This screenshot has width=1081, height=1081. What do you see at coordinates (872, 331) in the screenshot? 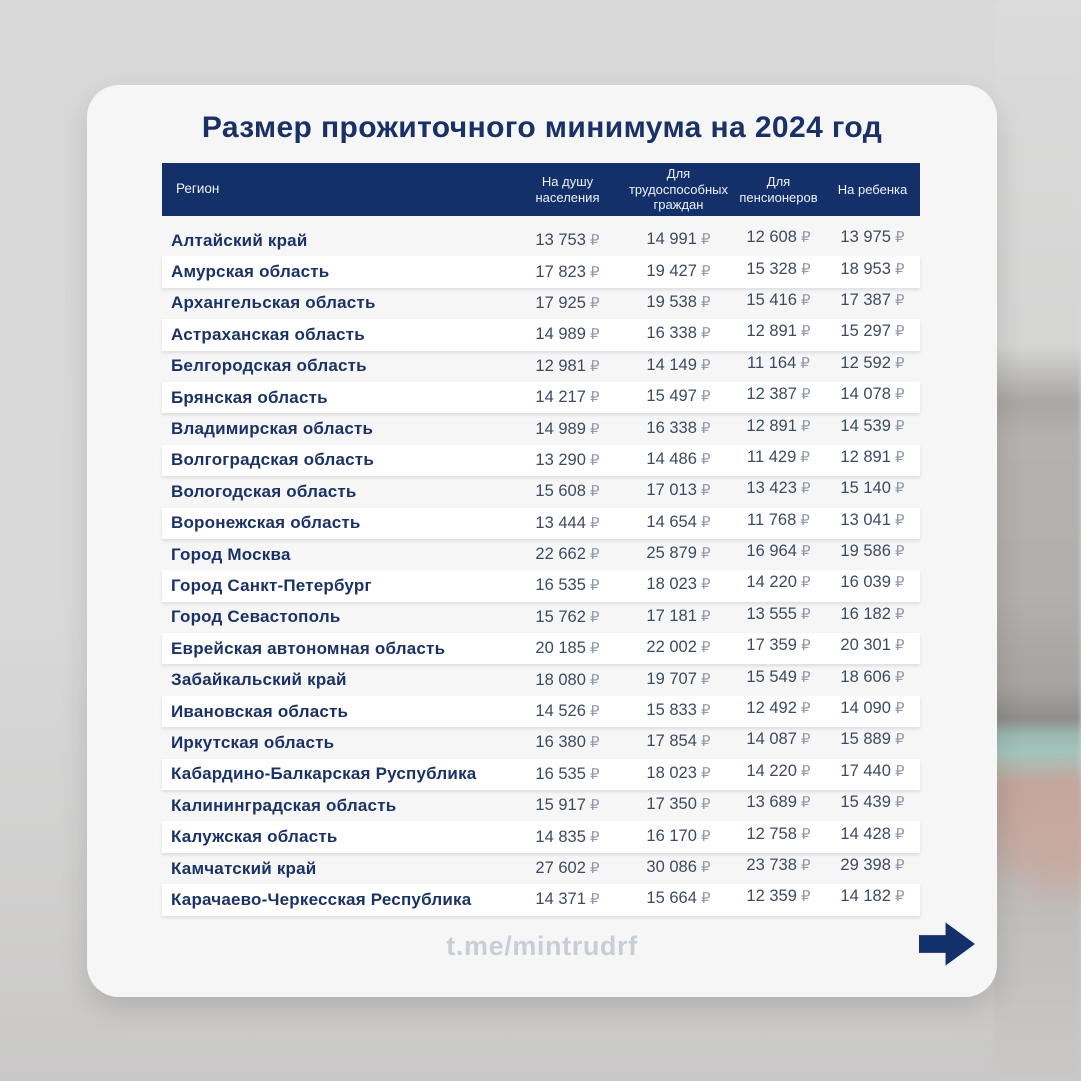
I see `value-cell: 15 297 ₽` at bounding box center [872, 331].